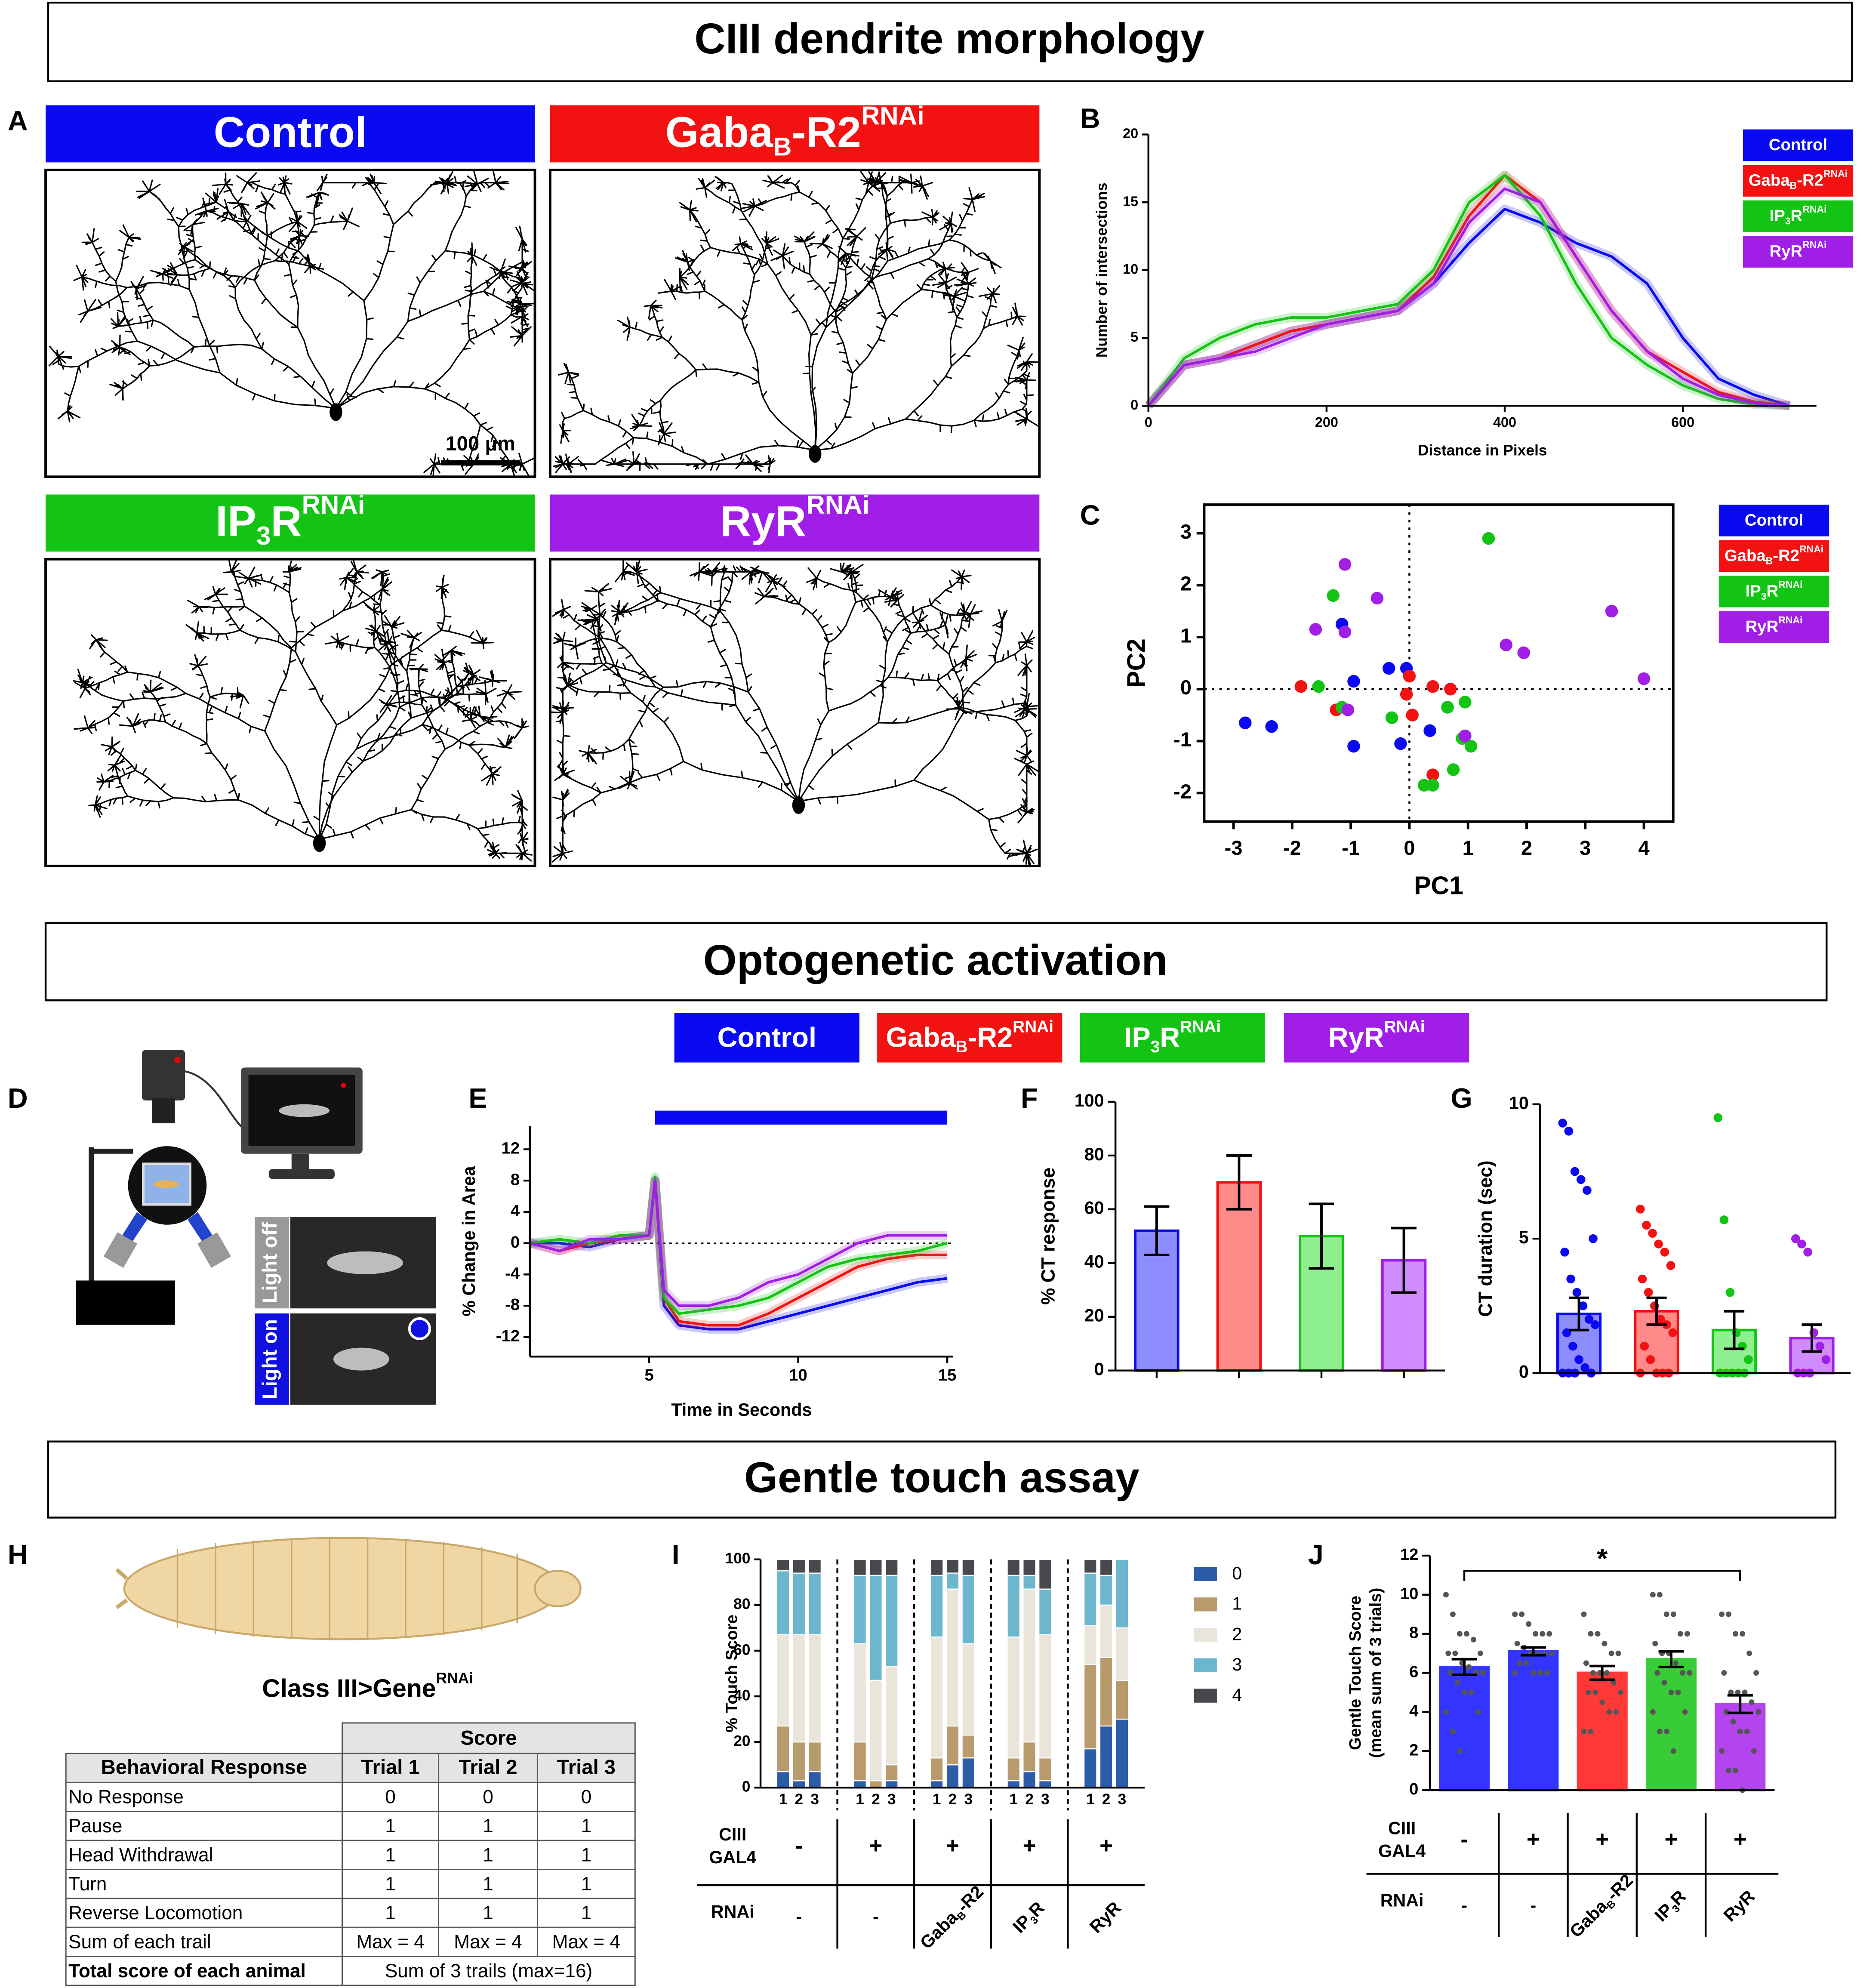 The width and height of the screenshot is (1857, 1988). What do you see at coordinates (733, 1912) in the screenshot?
I see `row-label: RNAi` at bounding box center [733, 1912].